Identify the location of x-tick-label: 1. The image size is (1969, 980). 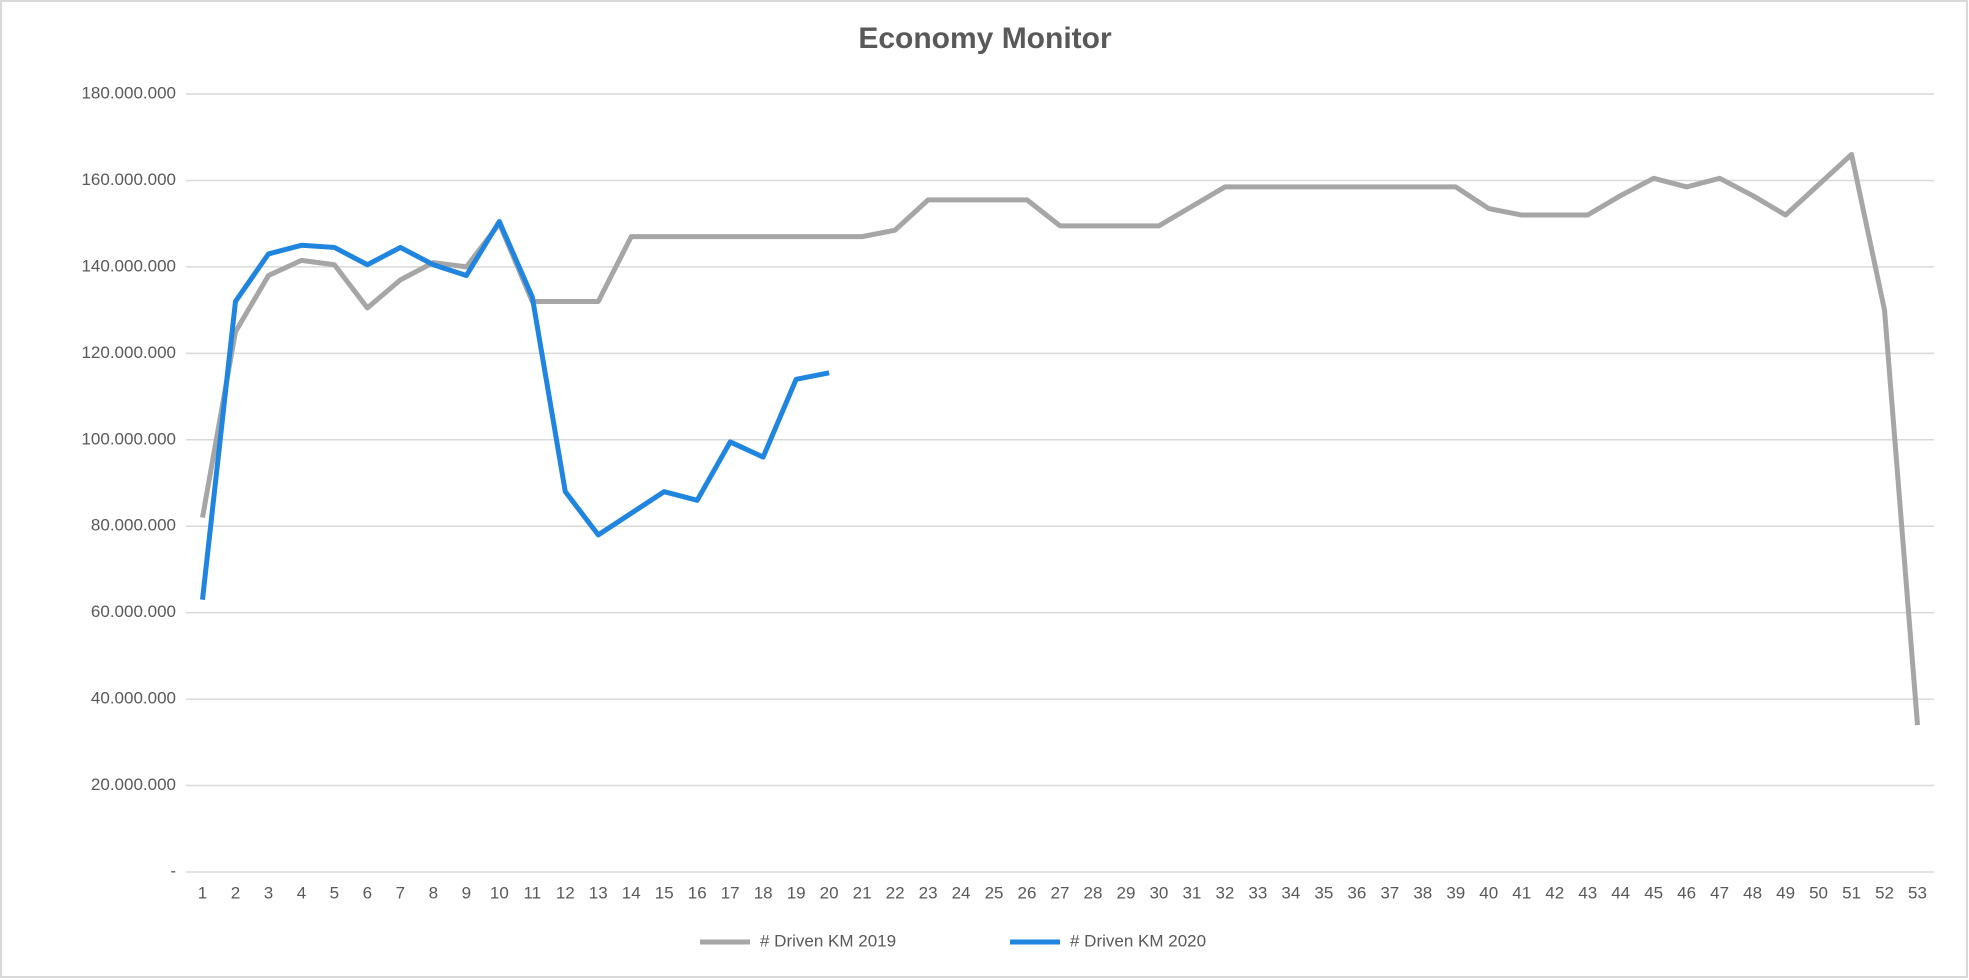
(202, 892).